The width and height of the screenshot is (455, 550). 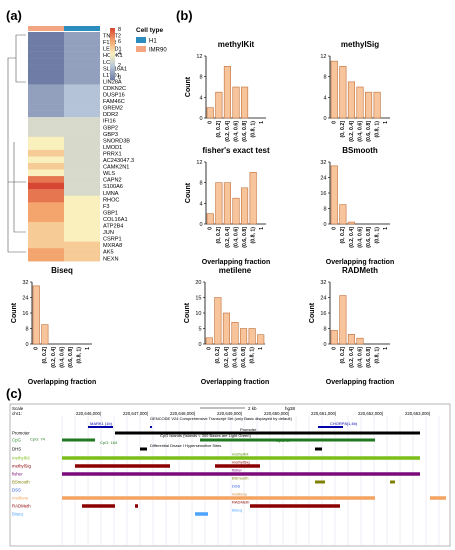 I want to click on gene-label: AK5, so click(x=108, y=253).